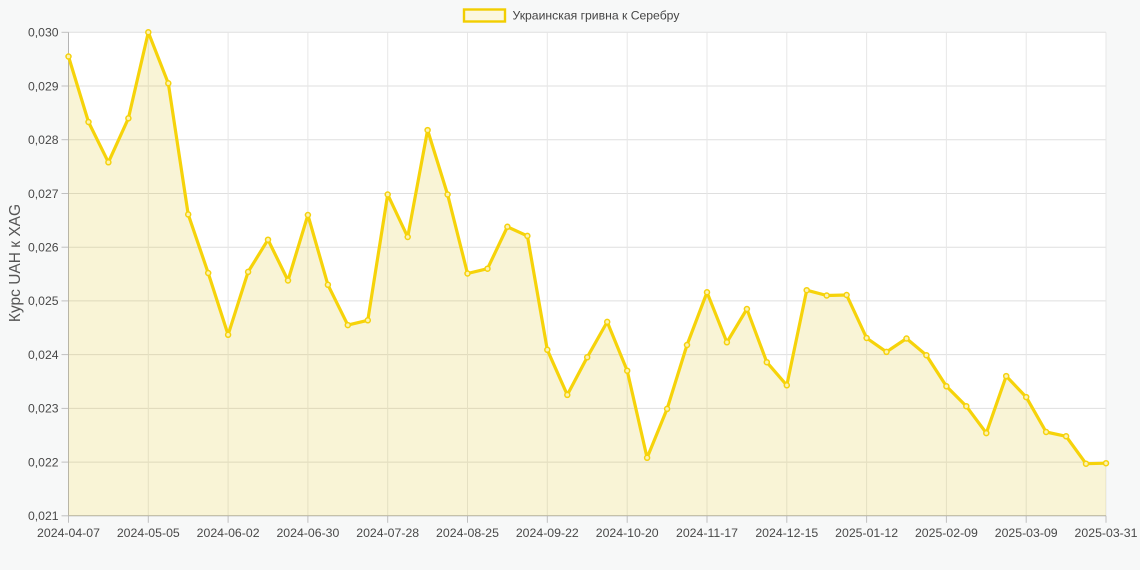 This screenshot has height=570, width=1140. What do you see at coordinates (307, 533) in the screenshot?
I see `svg-text: 2024-06-30` at bounding box center [307, 533].